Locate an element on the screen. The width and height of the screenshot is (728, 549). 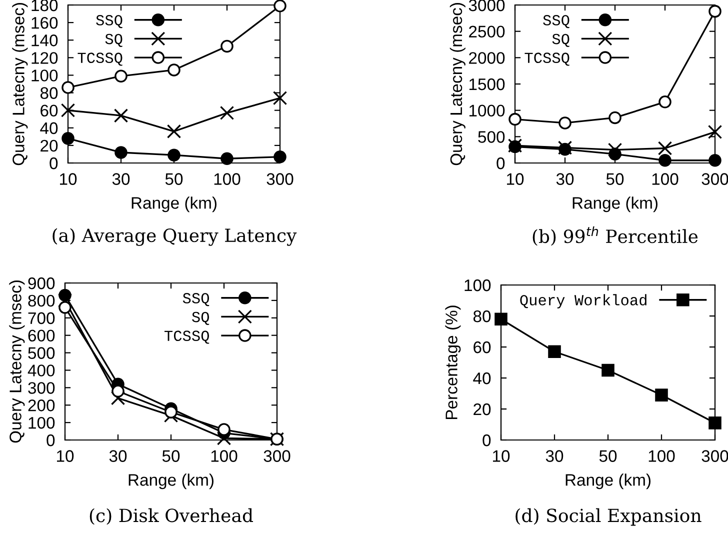
y-tick-label: 800 is located at coordinates (41, 300).